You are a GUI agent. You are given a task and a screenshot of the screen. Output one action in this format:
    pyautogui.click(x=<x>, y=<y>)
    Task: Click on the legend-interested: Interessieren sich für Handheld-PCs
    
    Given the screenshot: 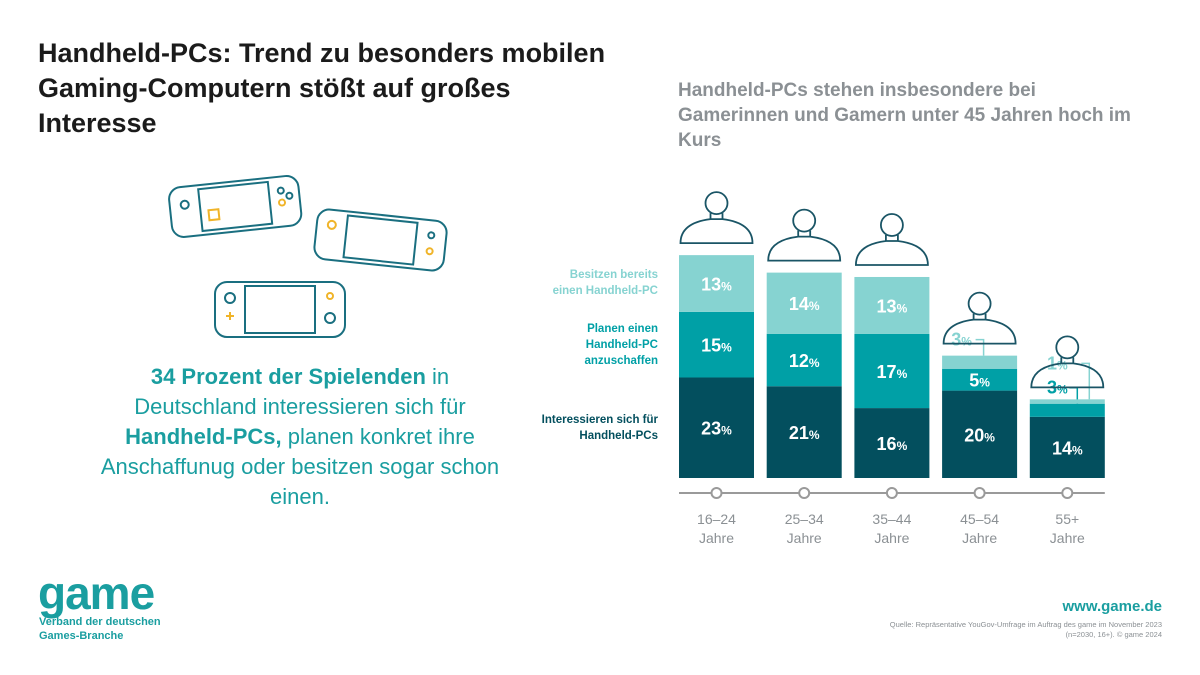 What is the action you would take?
    pyautogui.click(x=599, y=428)
    